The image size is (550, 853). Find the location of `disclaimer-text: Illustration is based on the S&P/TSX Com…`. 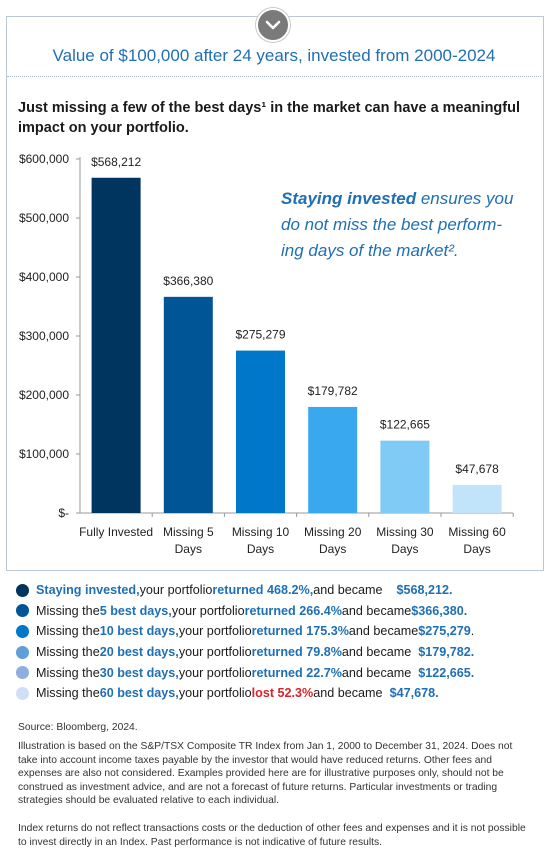

disclaimer-text: Illustration is based on the S&P/TSX Com… is located at coordinates (265, 773).